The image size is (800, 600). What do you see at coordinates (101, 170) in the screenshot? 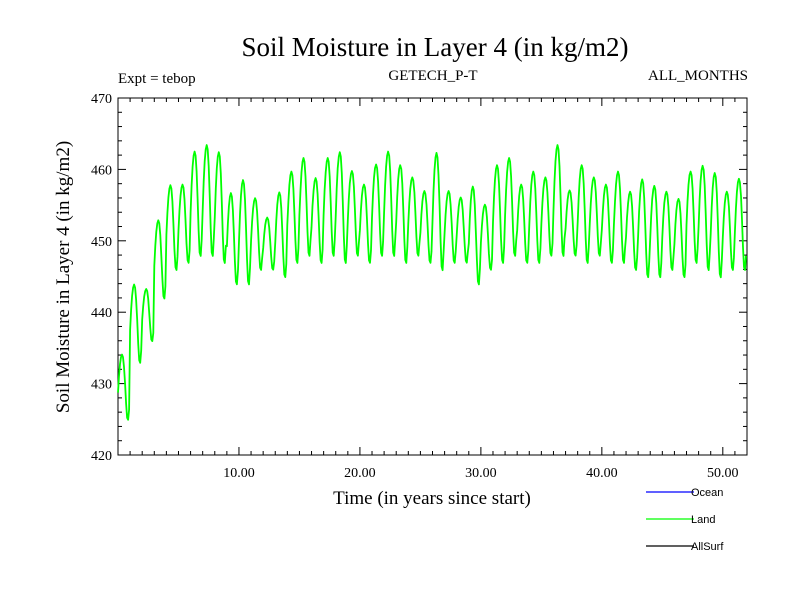
I see `y-tick-label-460: 460` at bounding box center [101, 170].